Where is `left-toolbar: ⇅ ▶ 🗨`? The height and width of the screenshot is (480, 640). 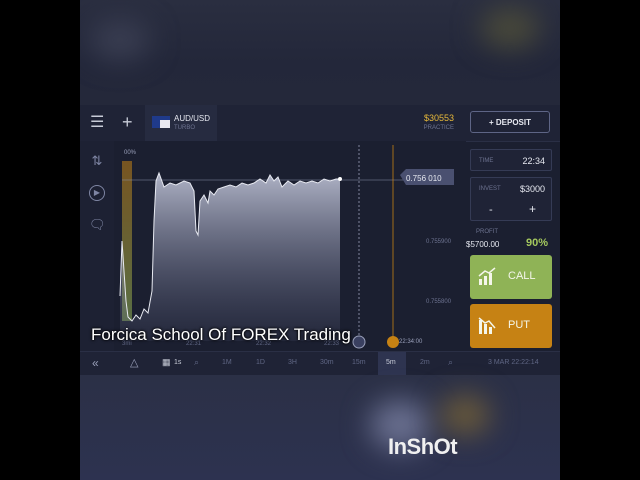 left-toolbar: ⇅ ▶ 🗨 is located at coordinates (97, 246).